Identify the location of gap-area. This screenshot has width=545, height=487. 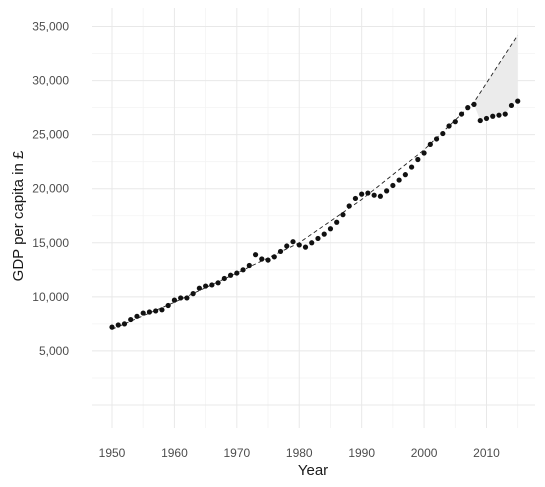
(496, 78).